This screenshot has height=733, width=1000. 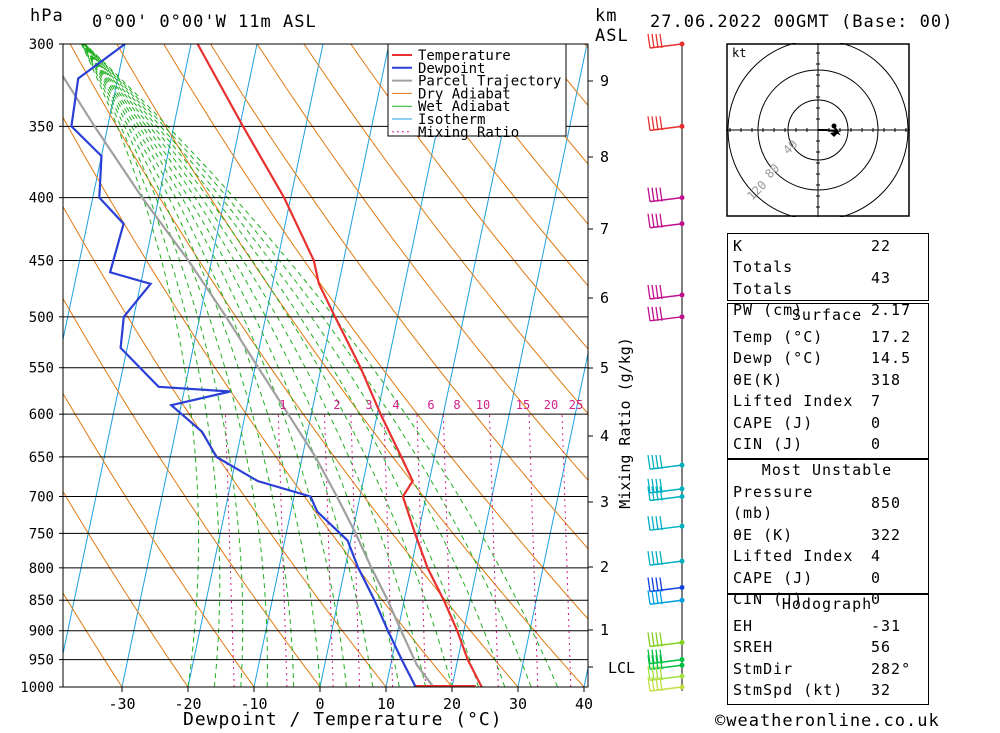 I want to click on surface-index-row: Lifted Index 7, so click(x=828, y=401).